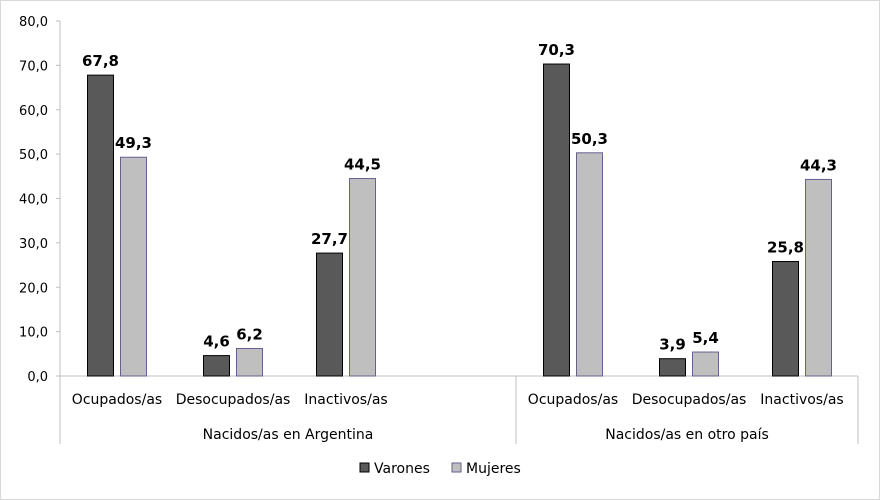 This screenshot has height=500, width=880. I want to click on legend-label: Varones, so click(402, 469).